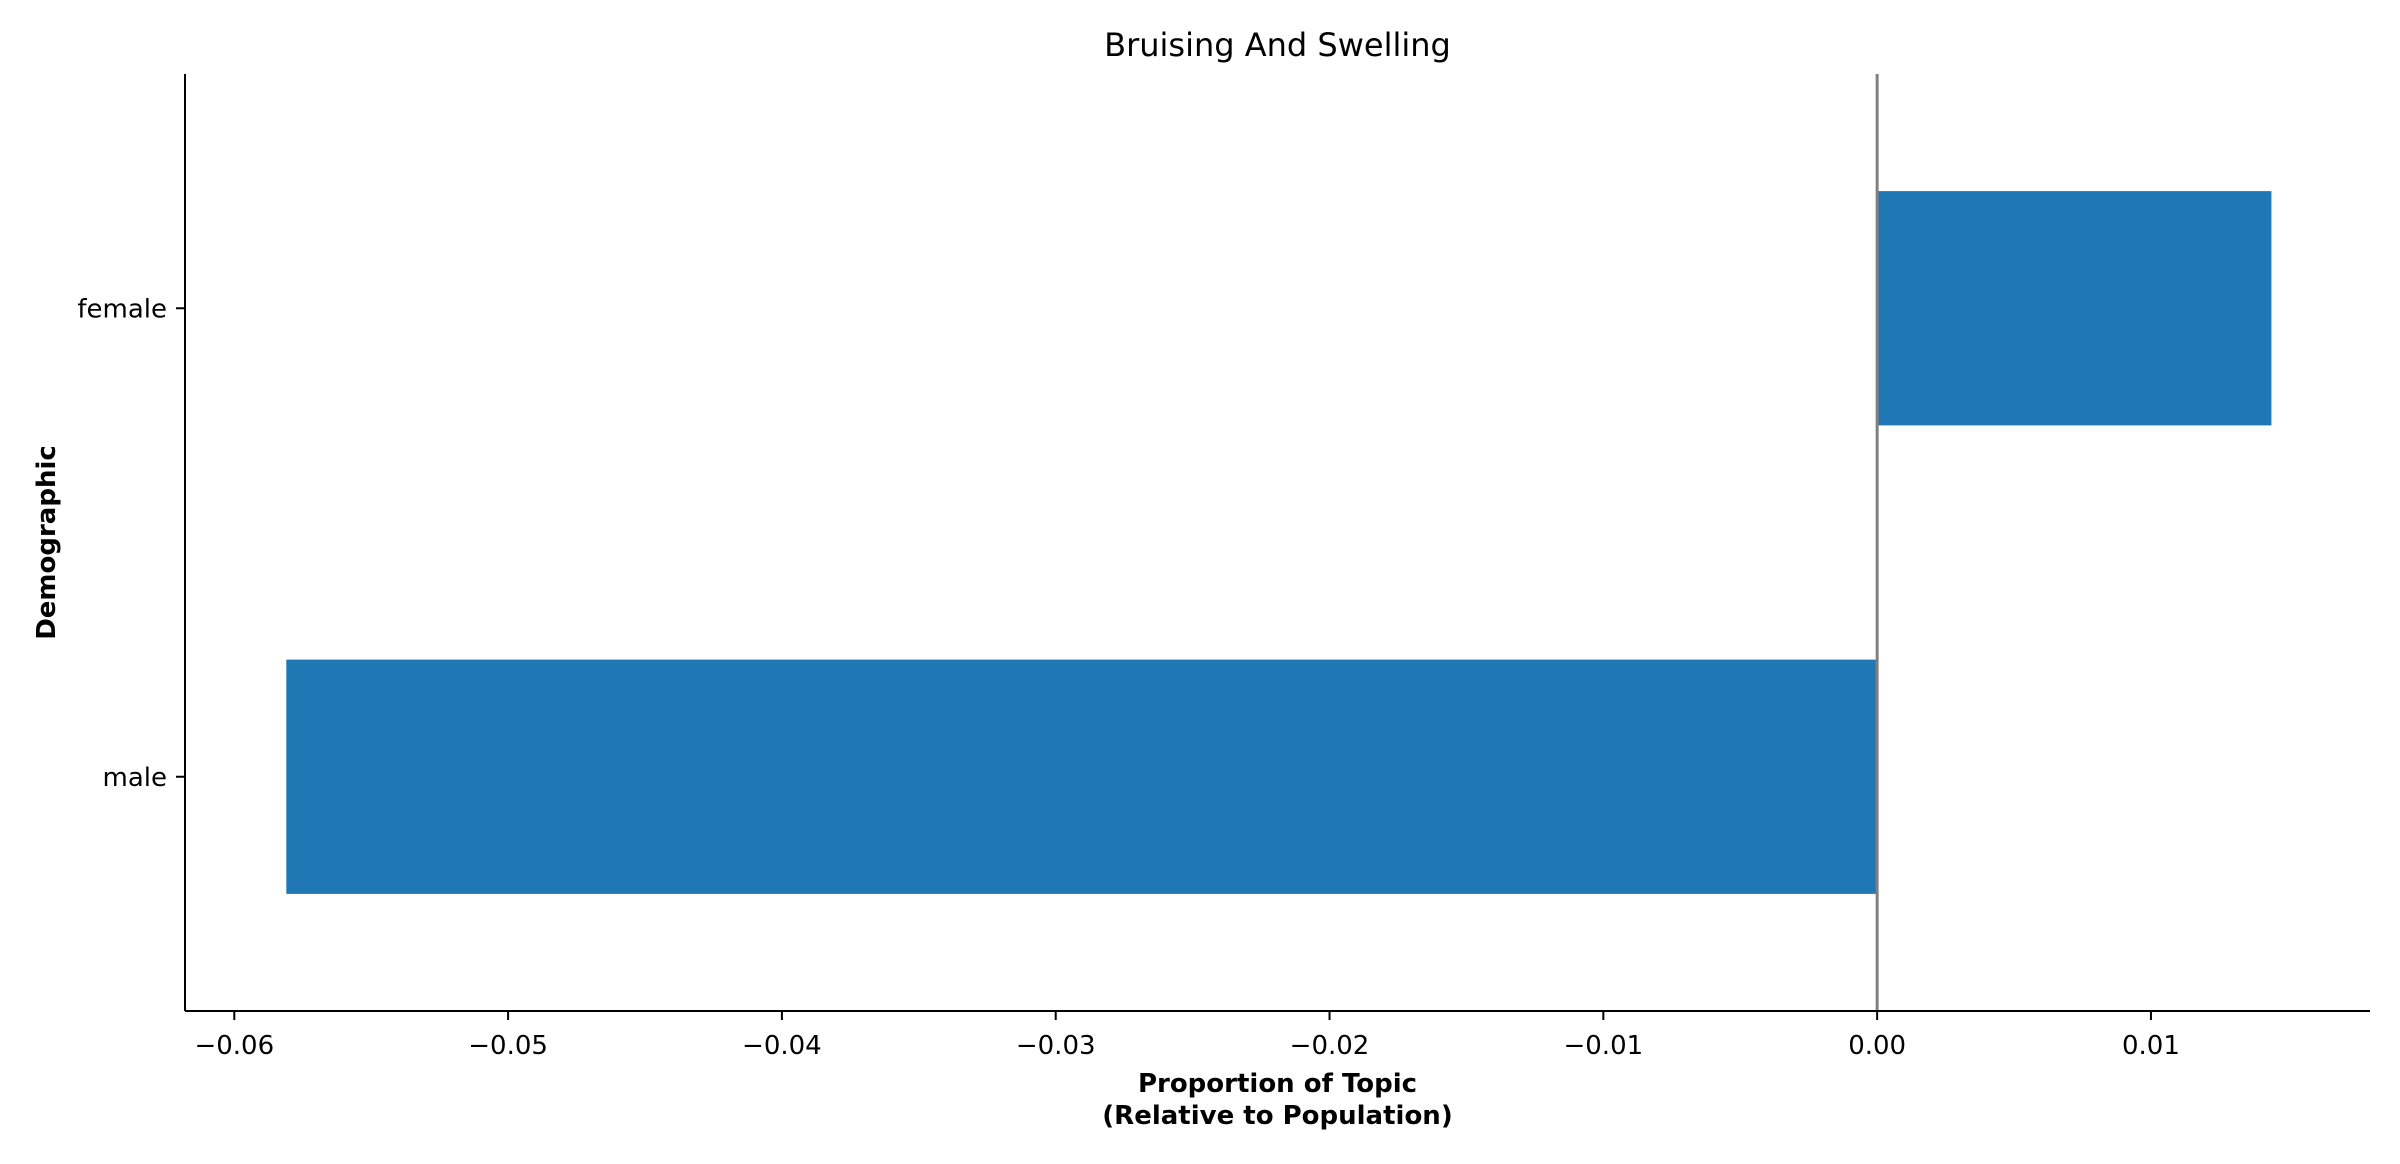  Describe the element at coordinates (122, 309) in the screenshot. I see `y-tick-label-female: female` at that location.